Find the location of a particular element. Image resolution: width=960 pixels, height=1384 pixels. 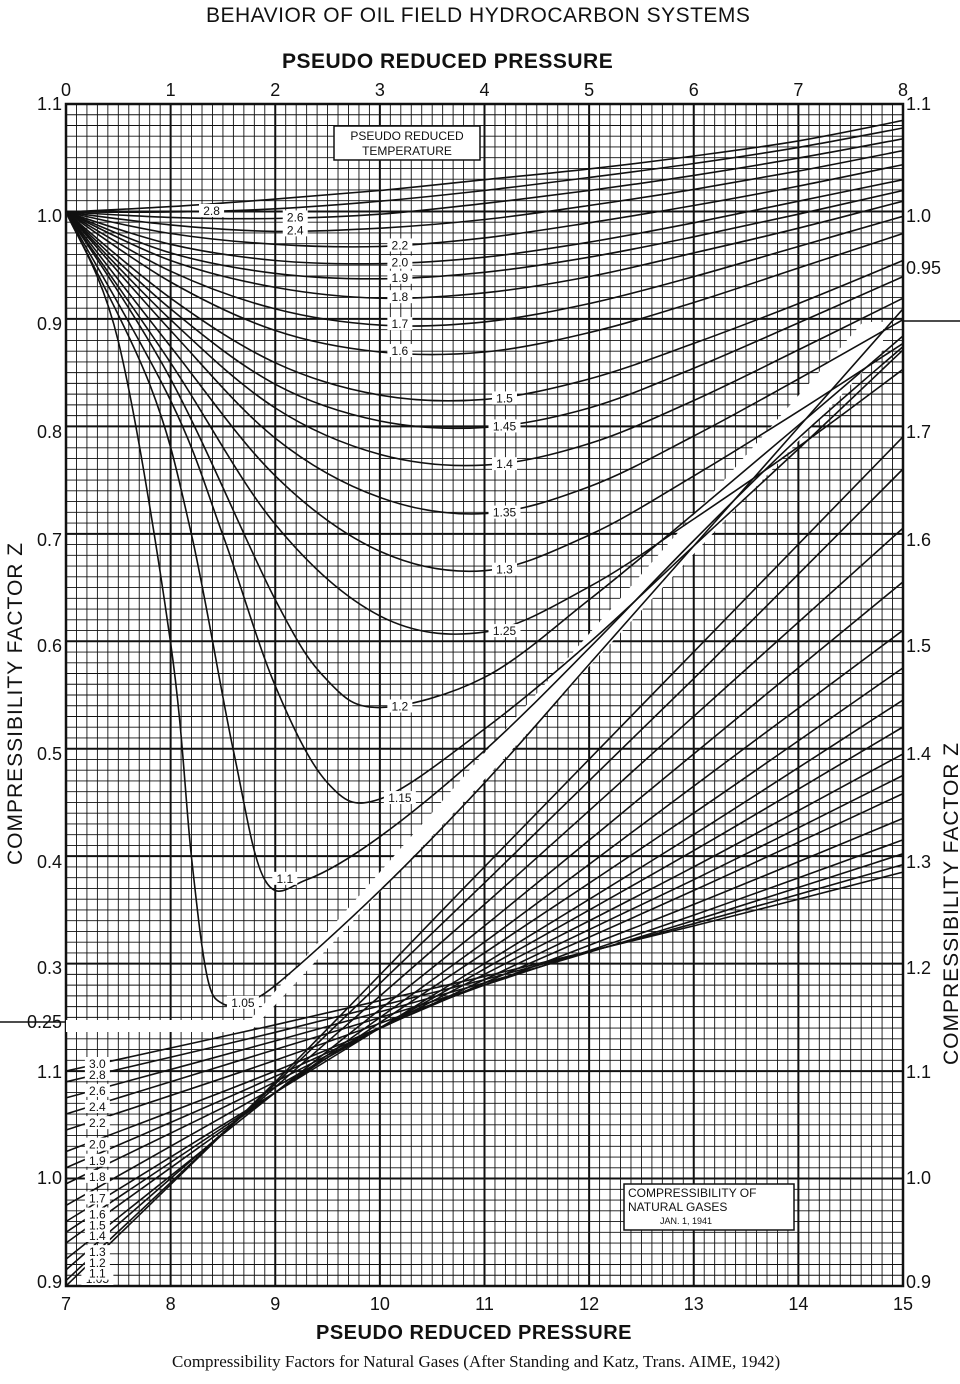

upper-curve-label-15: 1.25 is located at coordinates (505, 631).